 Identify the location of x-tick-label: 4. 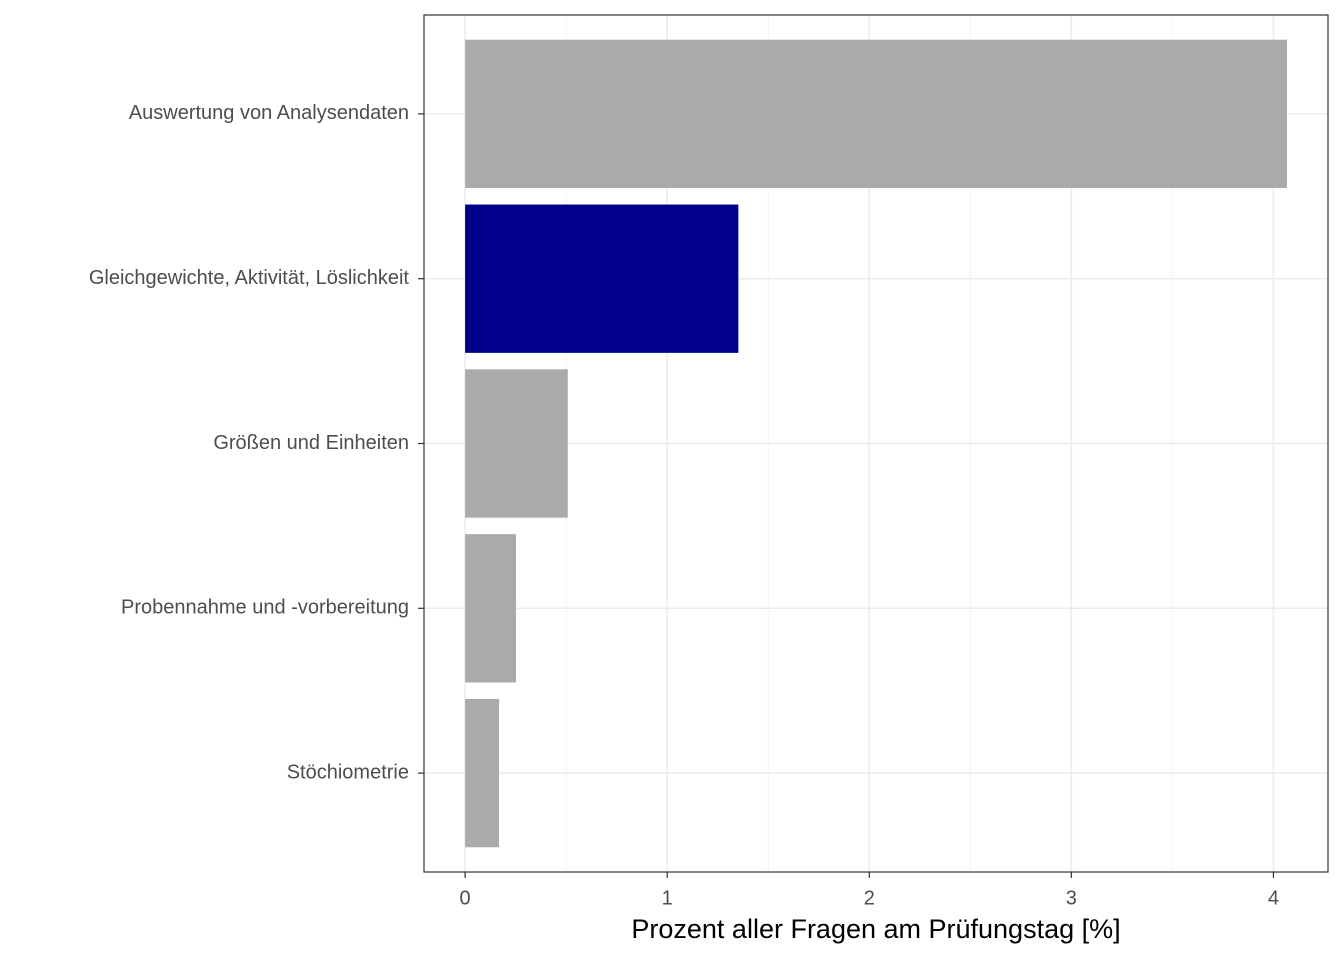
(1273, 898).